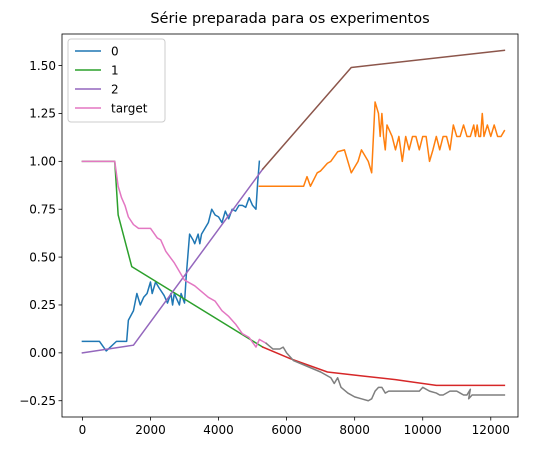  I want to click on series-line-target, so click(174, 254).